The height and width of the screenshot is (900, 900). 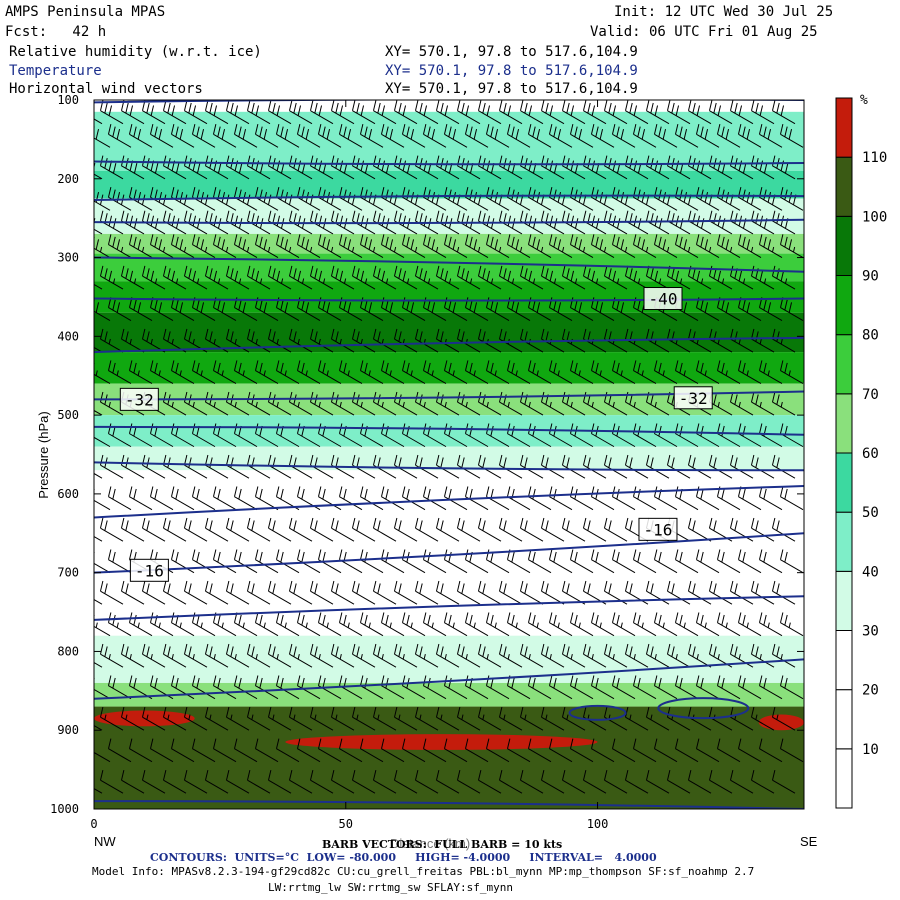 I want to click on contour-label-text: -32, so click(x=693, y=398).